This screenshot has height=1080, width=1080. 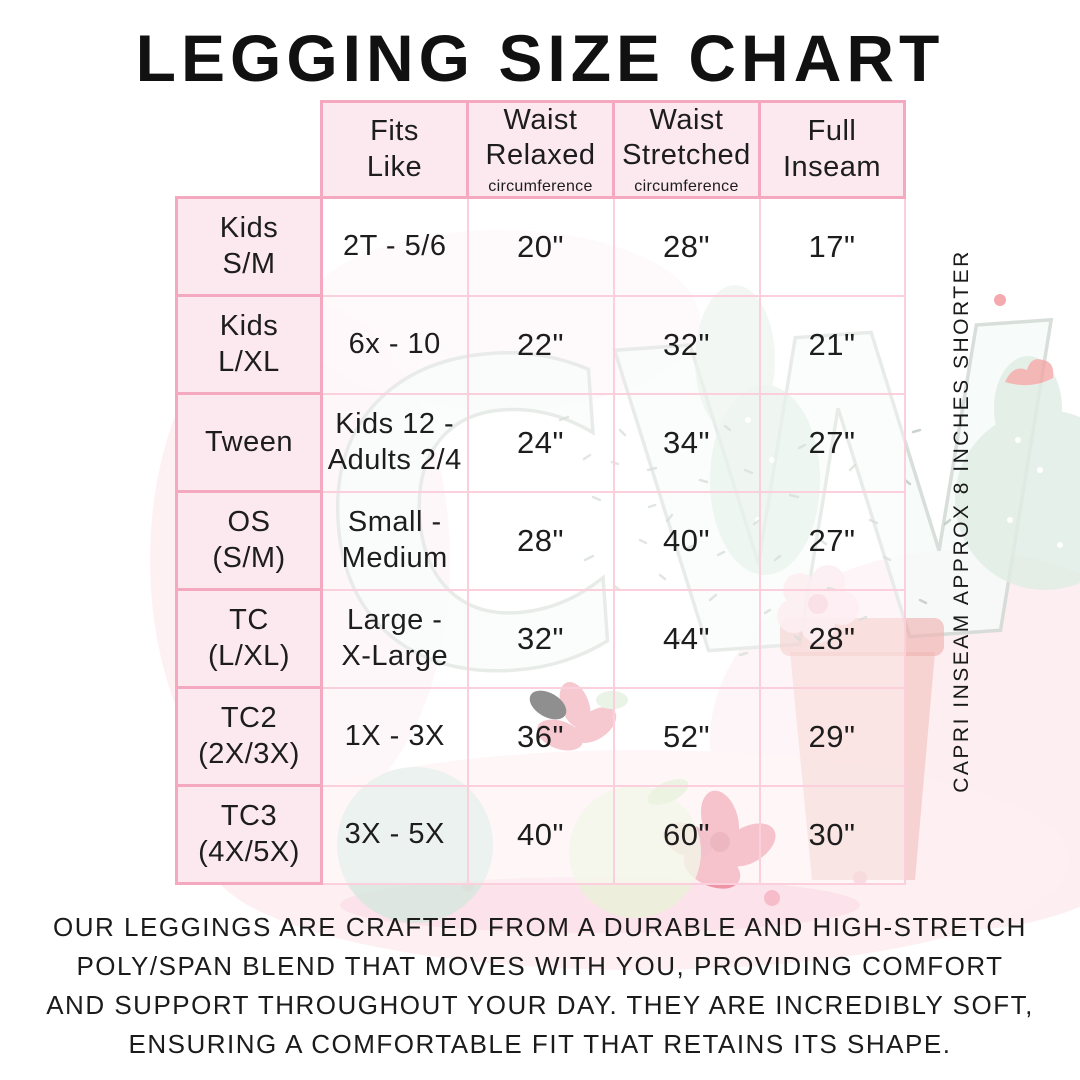 I want to click on page-title: LEGGING SIZE CHART, so click(x=540, y=58).